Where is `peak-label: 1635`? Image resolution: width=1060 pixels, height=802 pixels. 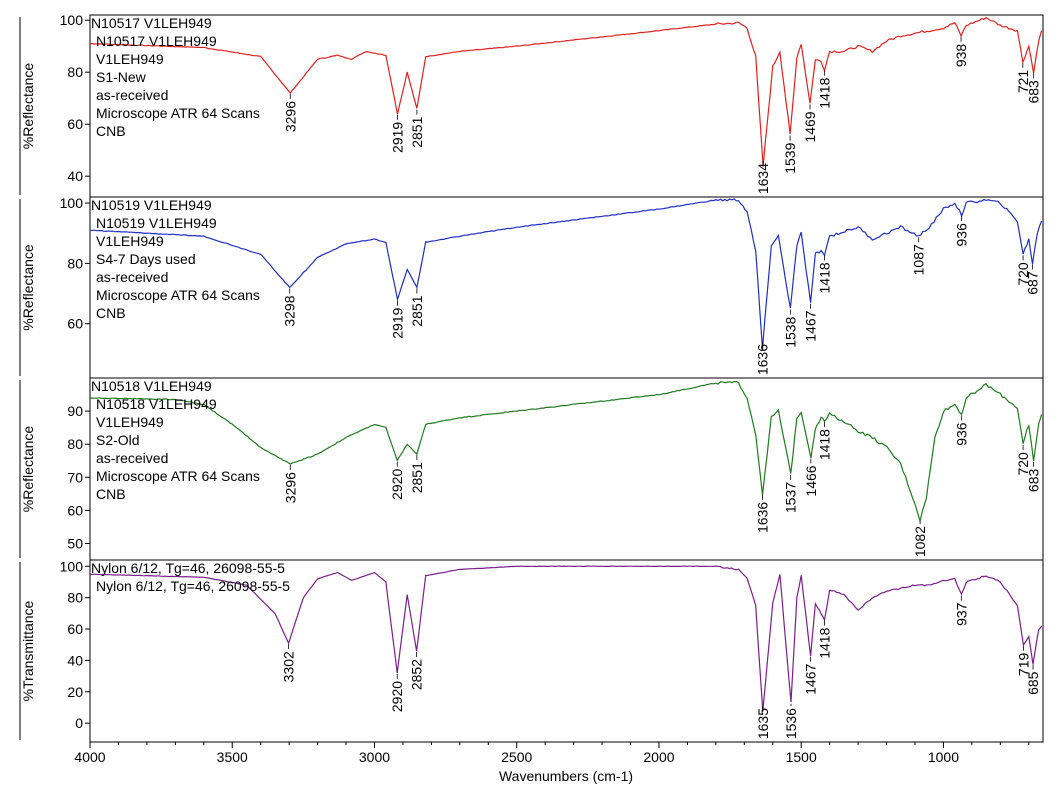
peak-label: 1635 is located at coordinates (763, 723).